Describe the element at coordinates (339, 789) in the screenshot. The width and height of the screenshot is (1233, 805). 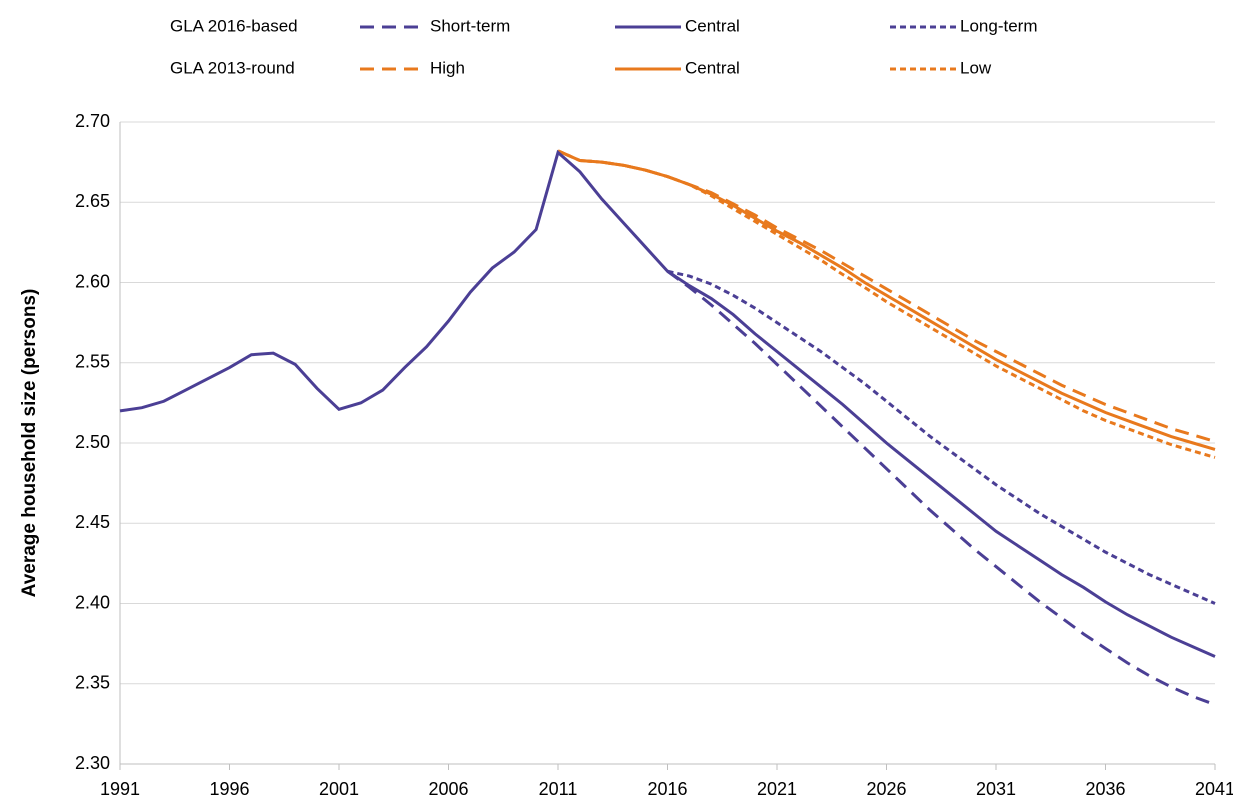
I see `x-tick-label: 2001` at that location.